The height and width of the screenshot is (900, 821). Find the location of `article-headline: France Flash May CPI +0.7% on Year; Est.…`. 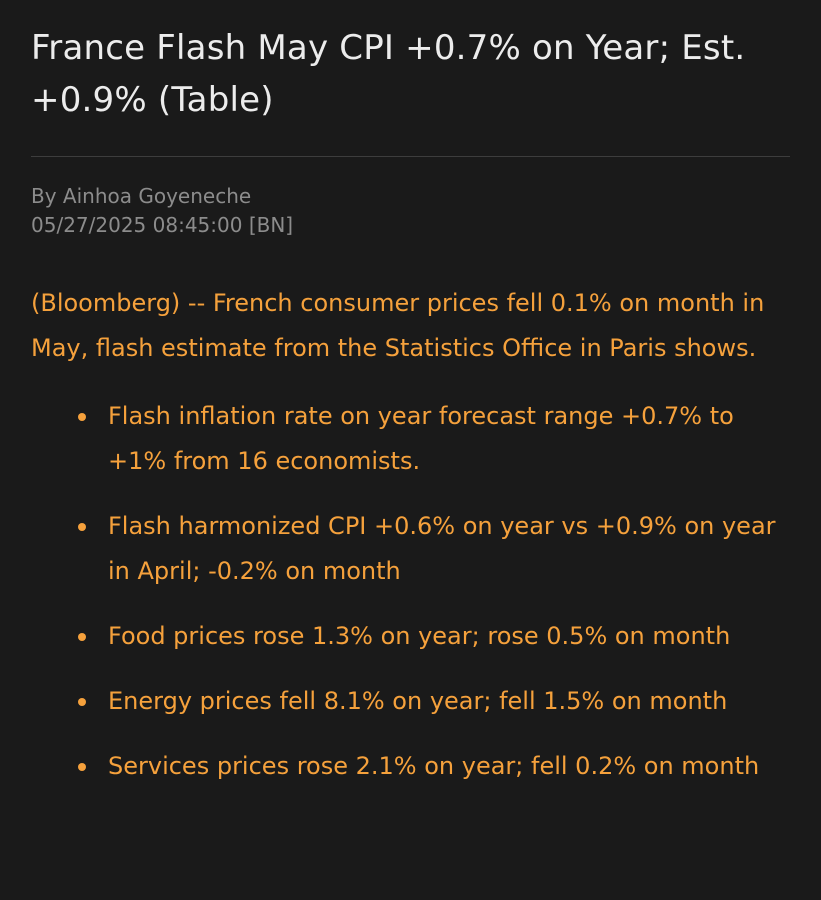

article-headline: France Flash May CPI +0.7% on Year; Est.… is located at coordinates (388, 74).